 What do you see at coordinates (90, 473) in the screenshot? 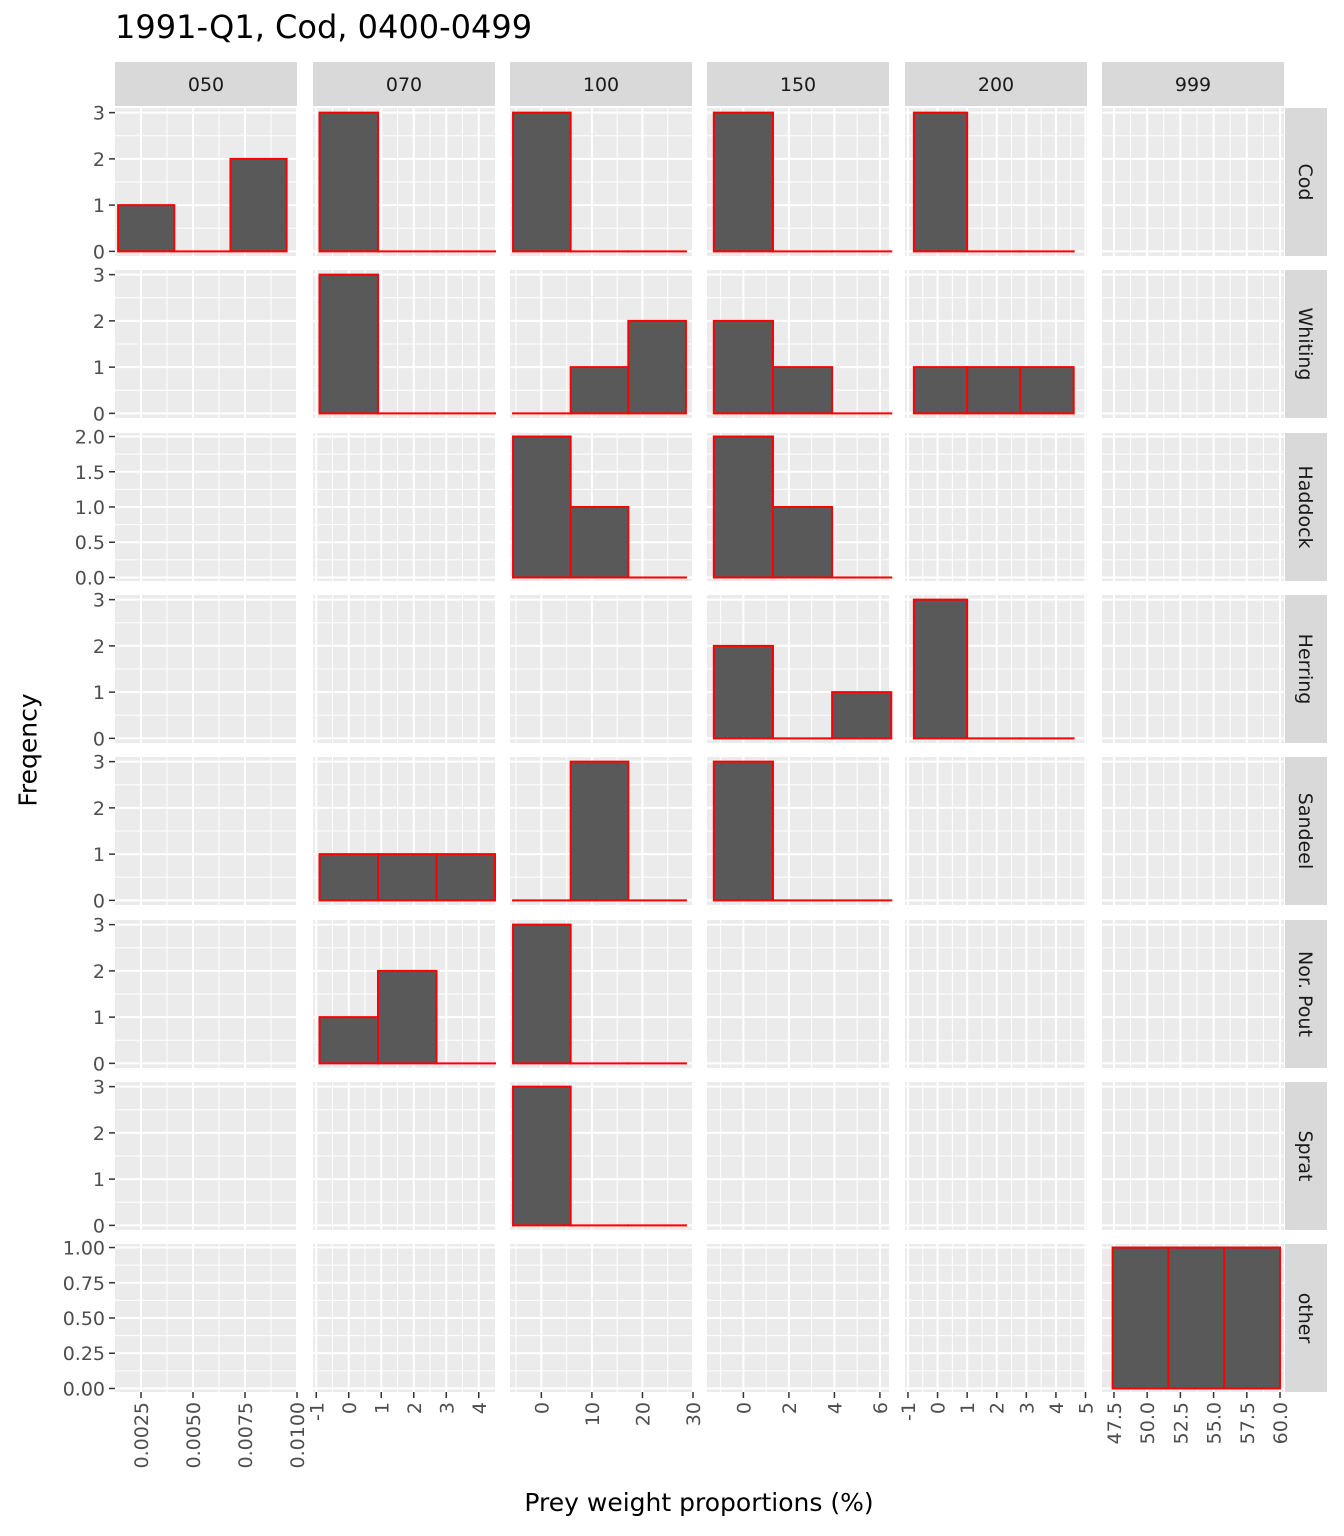
I see `y-tick-label: 1.5` at bounding box center [90, 473].